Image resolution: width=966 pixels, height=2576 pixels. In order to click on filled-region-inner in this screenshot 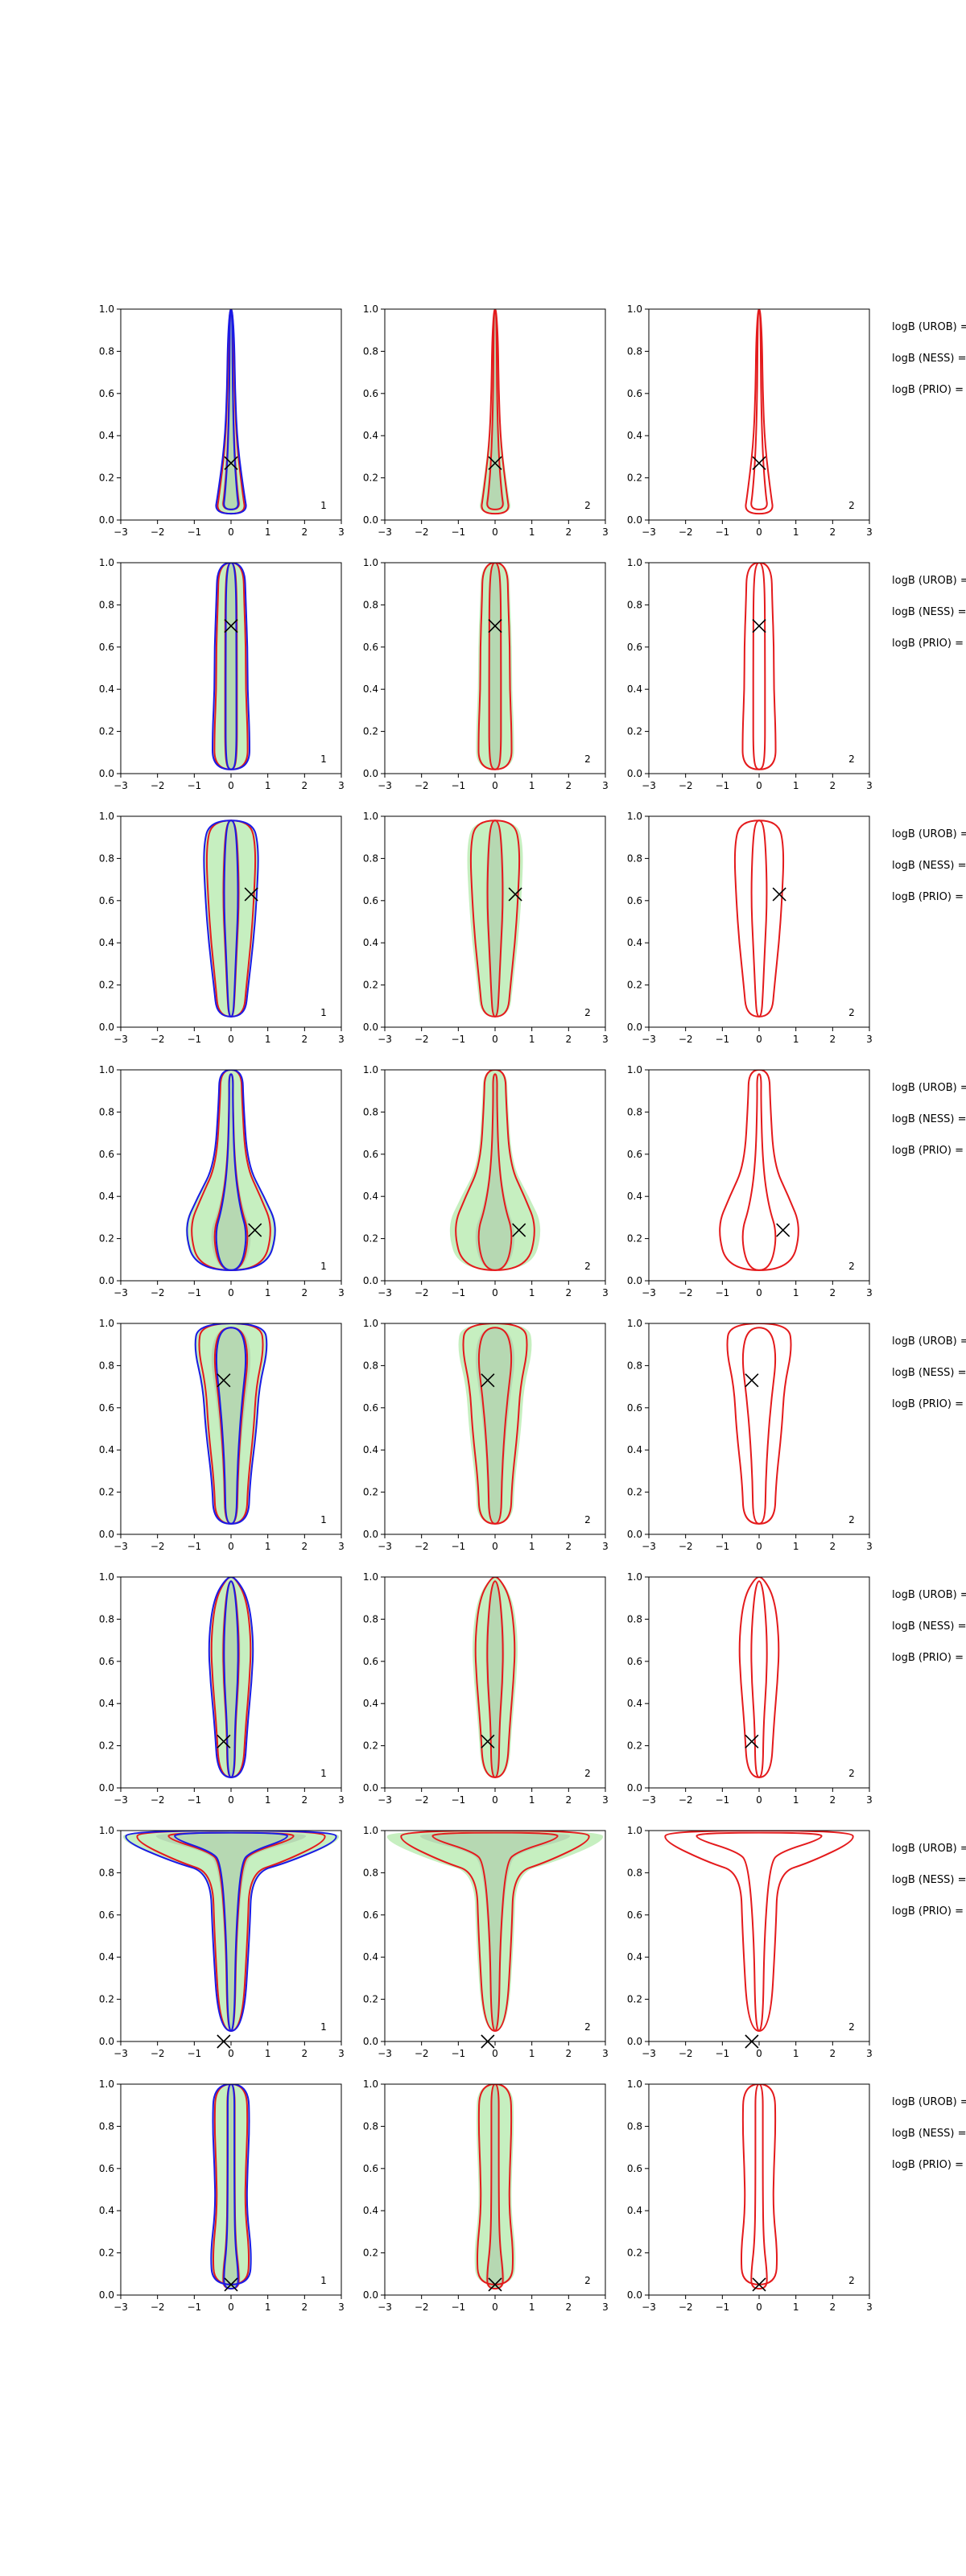, I will do `click(495, 1172)`.